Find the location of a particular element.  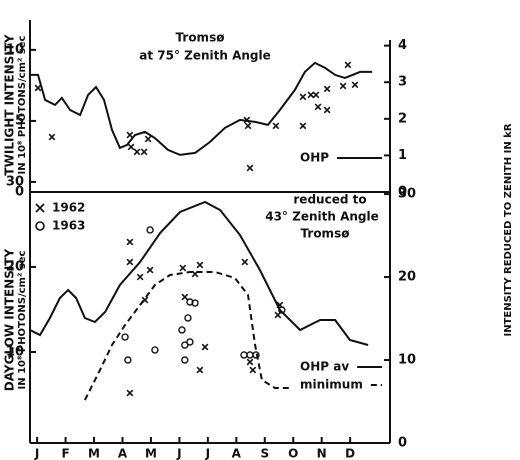

legend-label: minimum is located at coordinates (331, 385).